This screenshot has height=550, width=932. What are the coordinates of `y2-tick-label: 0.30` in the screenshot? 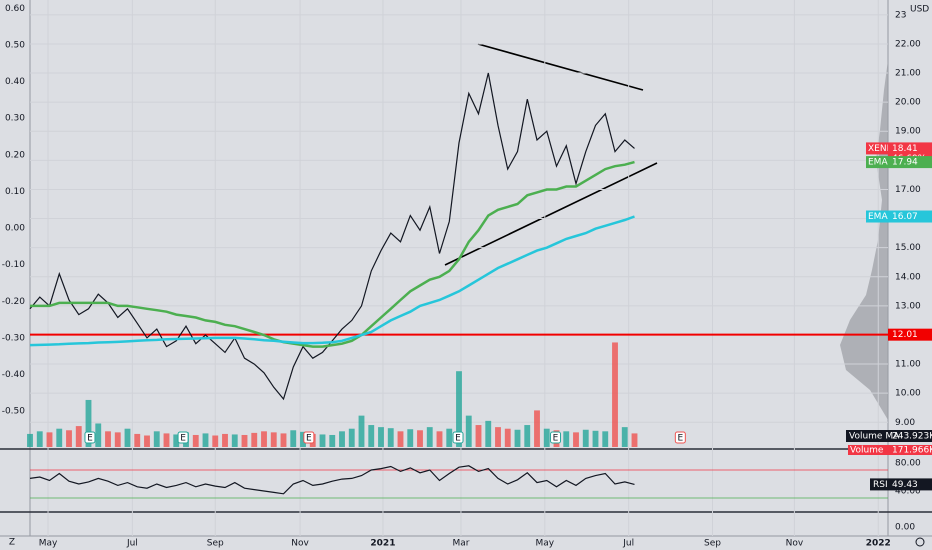 It's located at (15, 119).